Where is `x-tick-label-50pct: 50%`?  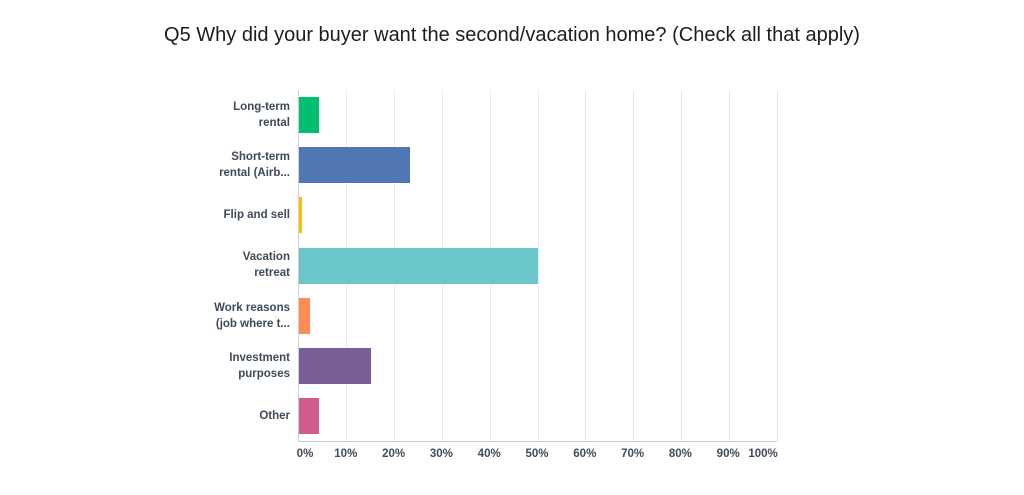
x-tick-label-50pct: 50% is located at coordinates (537, 454).